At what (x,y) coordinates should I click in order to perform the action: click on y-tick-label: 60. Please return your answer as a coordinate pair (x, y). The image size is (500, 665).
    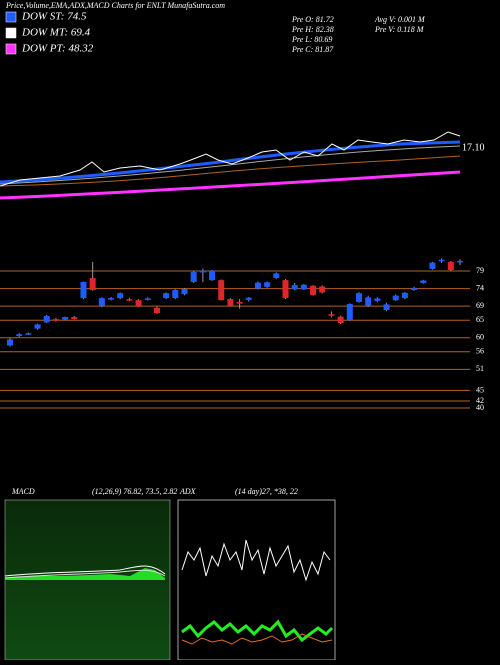
    Looking at the image, I should click on (480, 337).